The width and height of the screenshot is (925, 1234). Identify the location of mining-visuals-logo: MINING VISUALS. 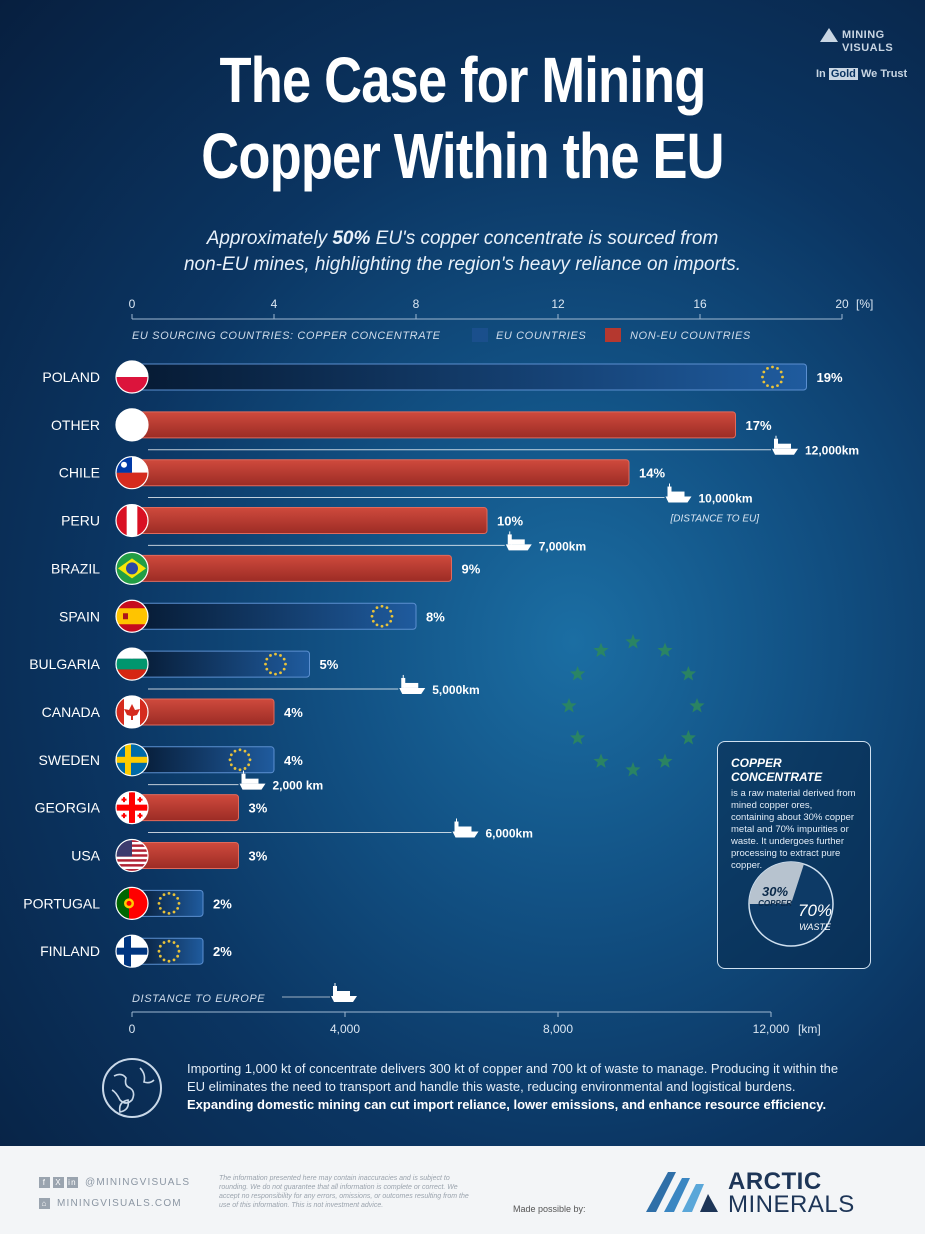
(856, 41).